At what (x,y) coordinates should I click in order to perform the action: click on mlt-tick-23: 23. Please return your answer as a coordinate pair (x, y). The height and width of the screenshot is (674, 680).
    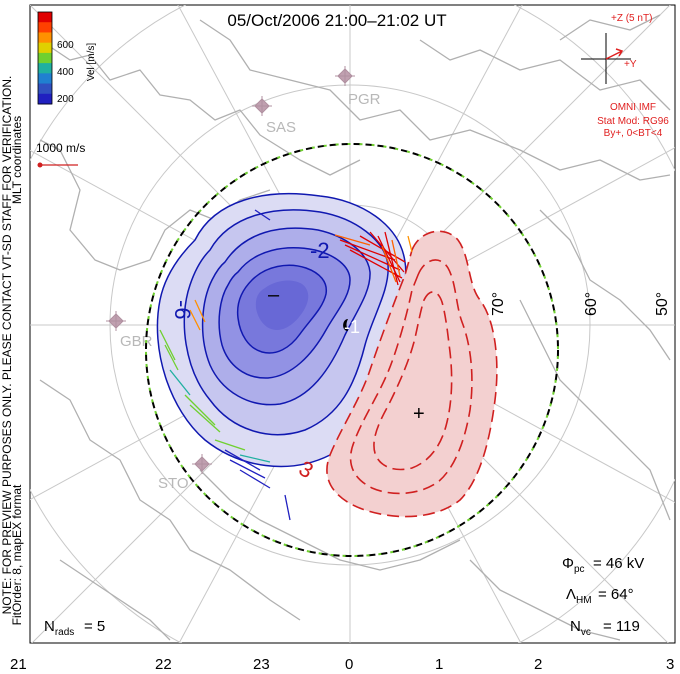
    Looking at the image, I should click on (261, 664).